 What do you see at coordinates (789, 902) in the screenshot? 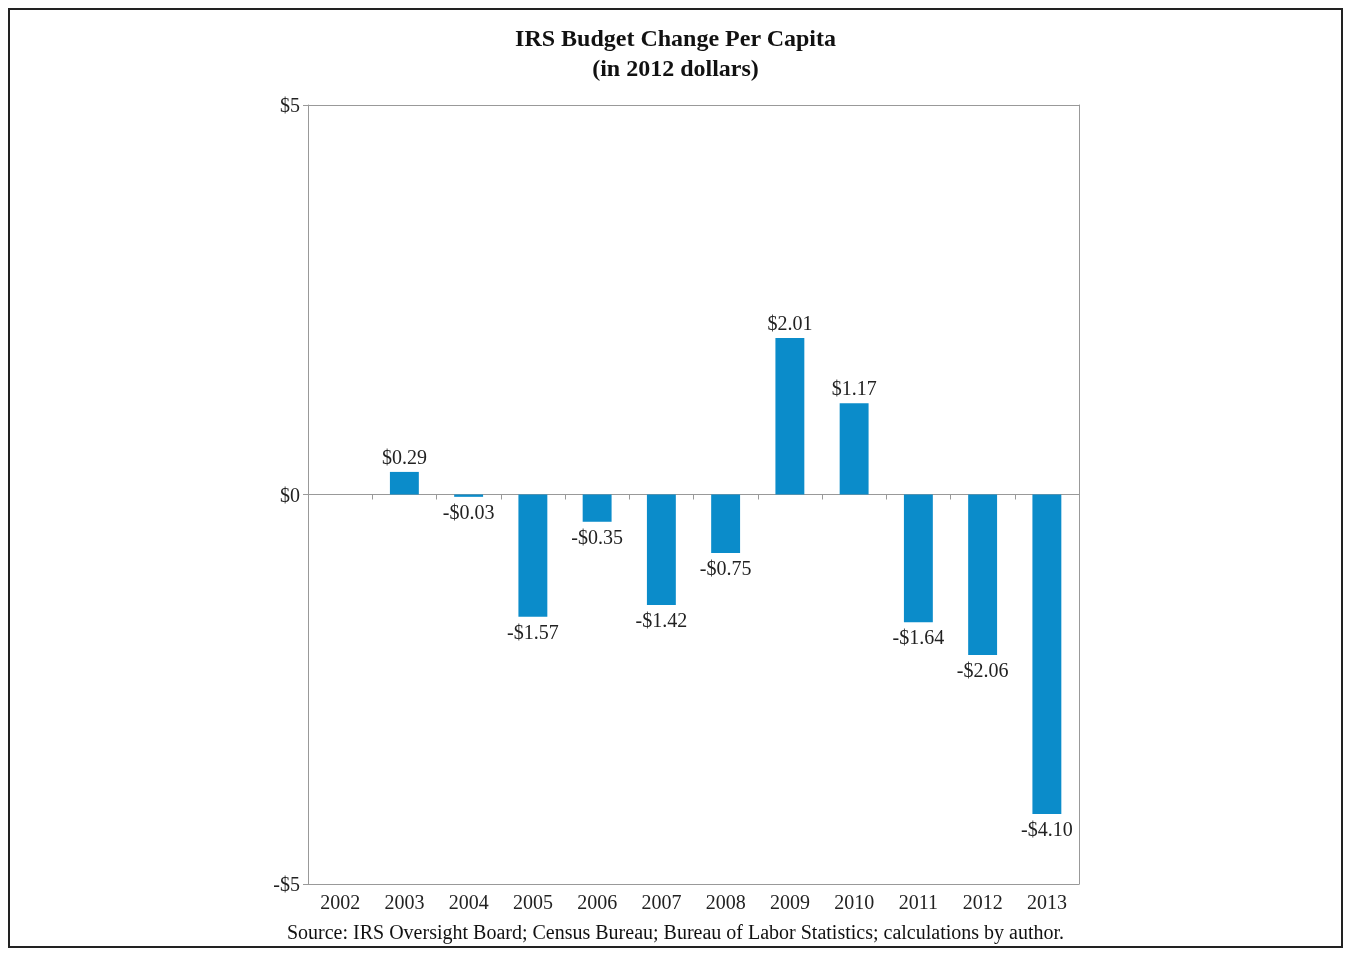
I see `x-tick-label: 2009` at bounding box center [789, 902].